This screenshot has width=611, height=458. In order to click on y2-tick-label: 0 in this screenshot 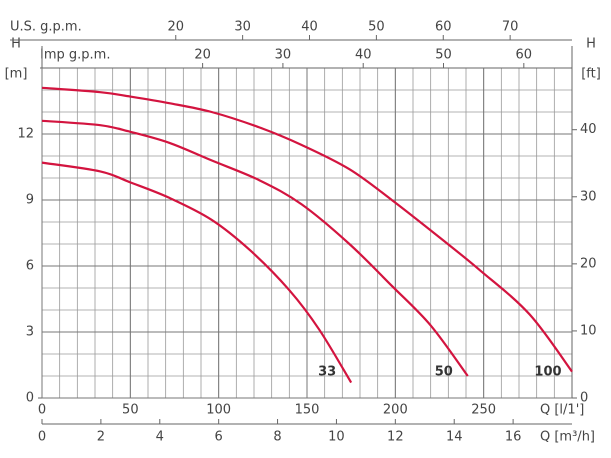, I will do `click(584, 398)`.